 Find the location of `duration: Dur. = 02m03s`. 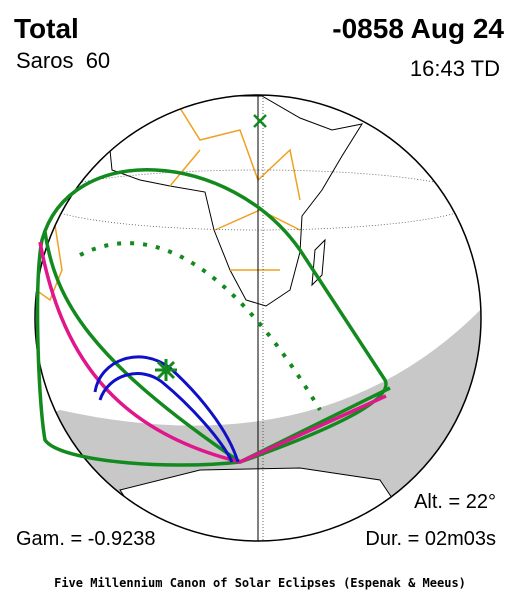

duration: Dur. = 02m03s is located at coordinates (430, 539).